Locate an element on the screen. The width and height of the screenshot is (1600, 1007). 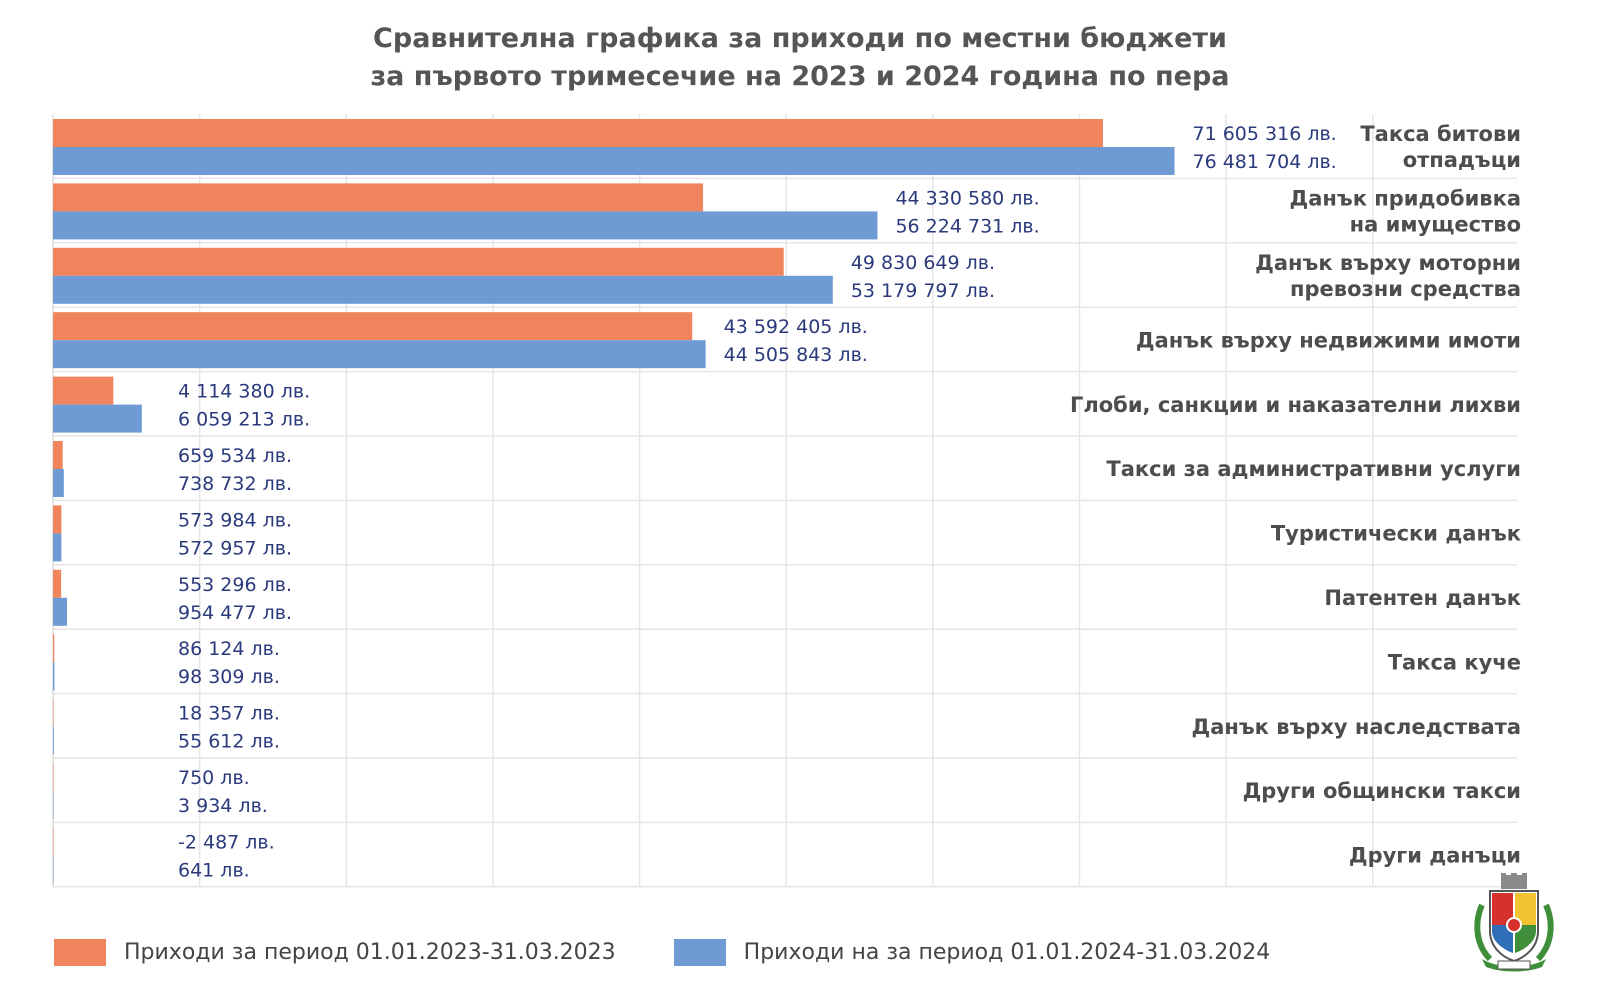
category-label: Такси за административни услуги is located at coordinates (1313, 469).